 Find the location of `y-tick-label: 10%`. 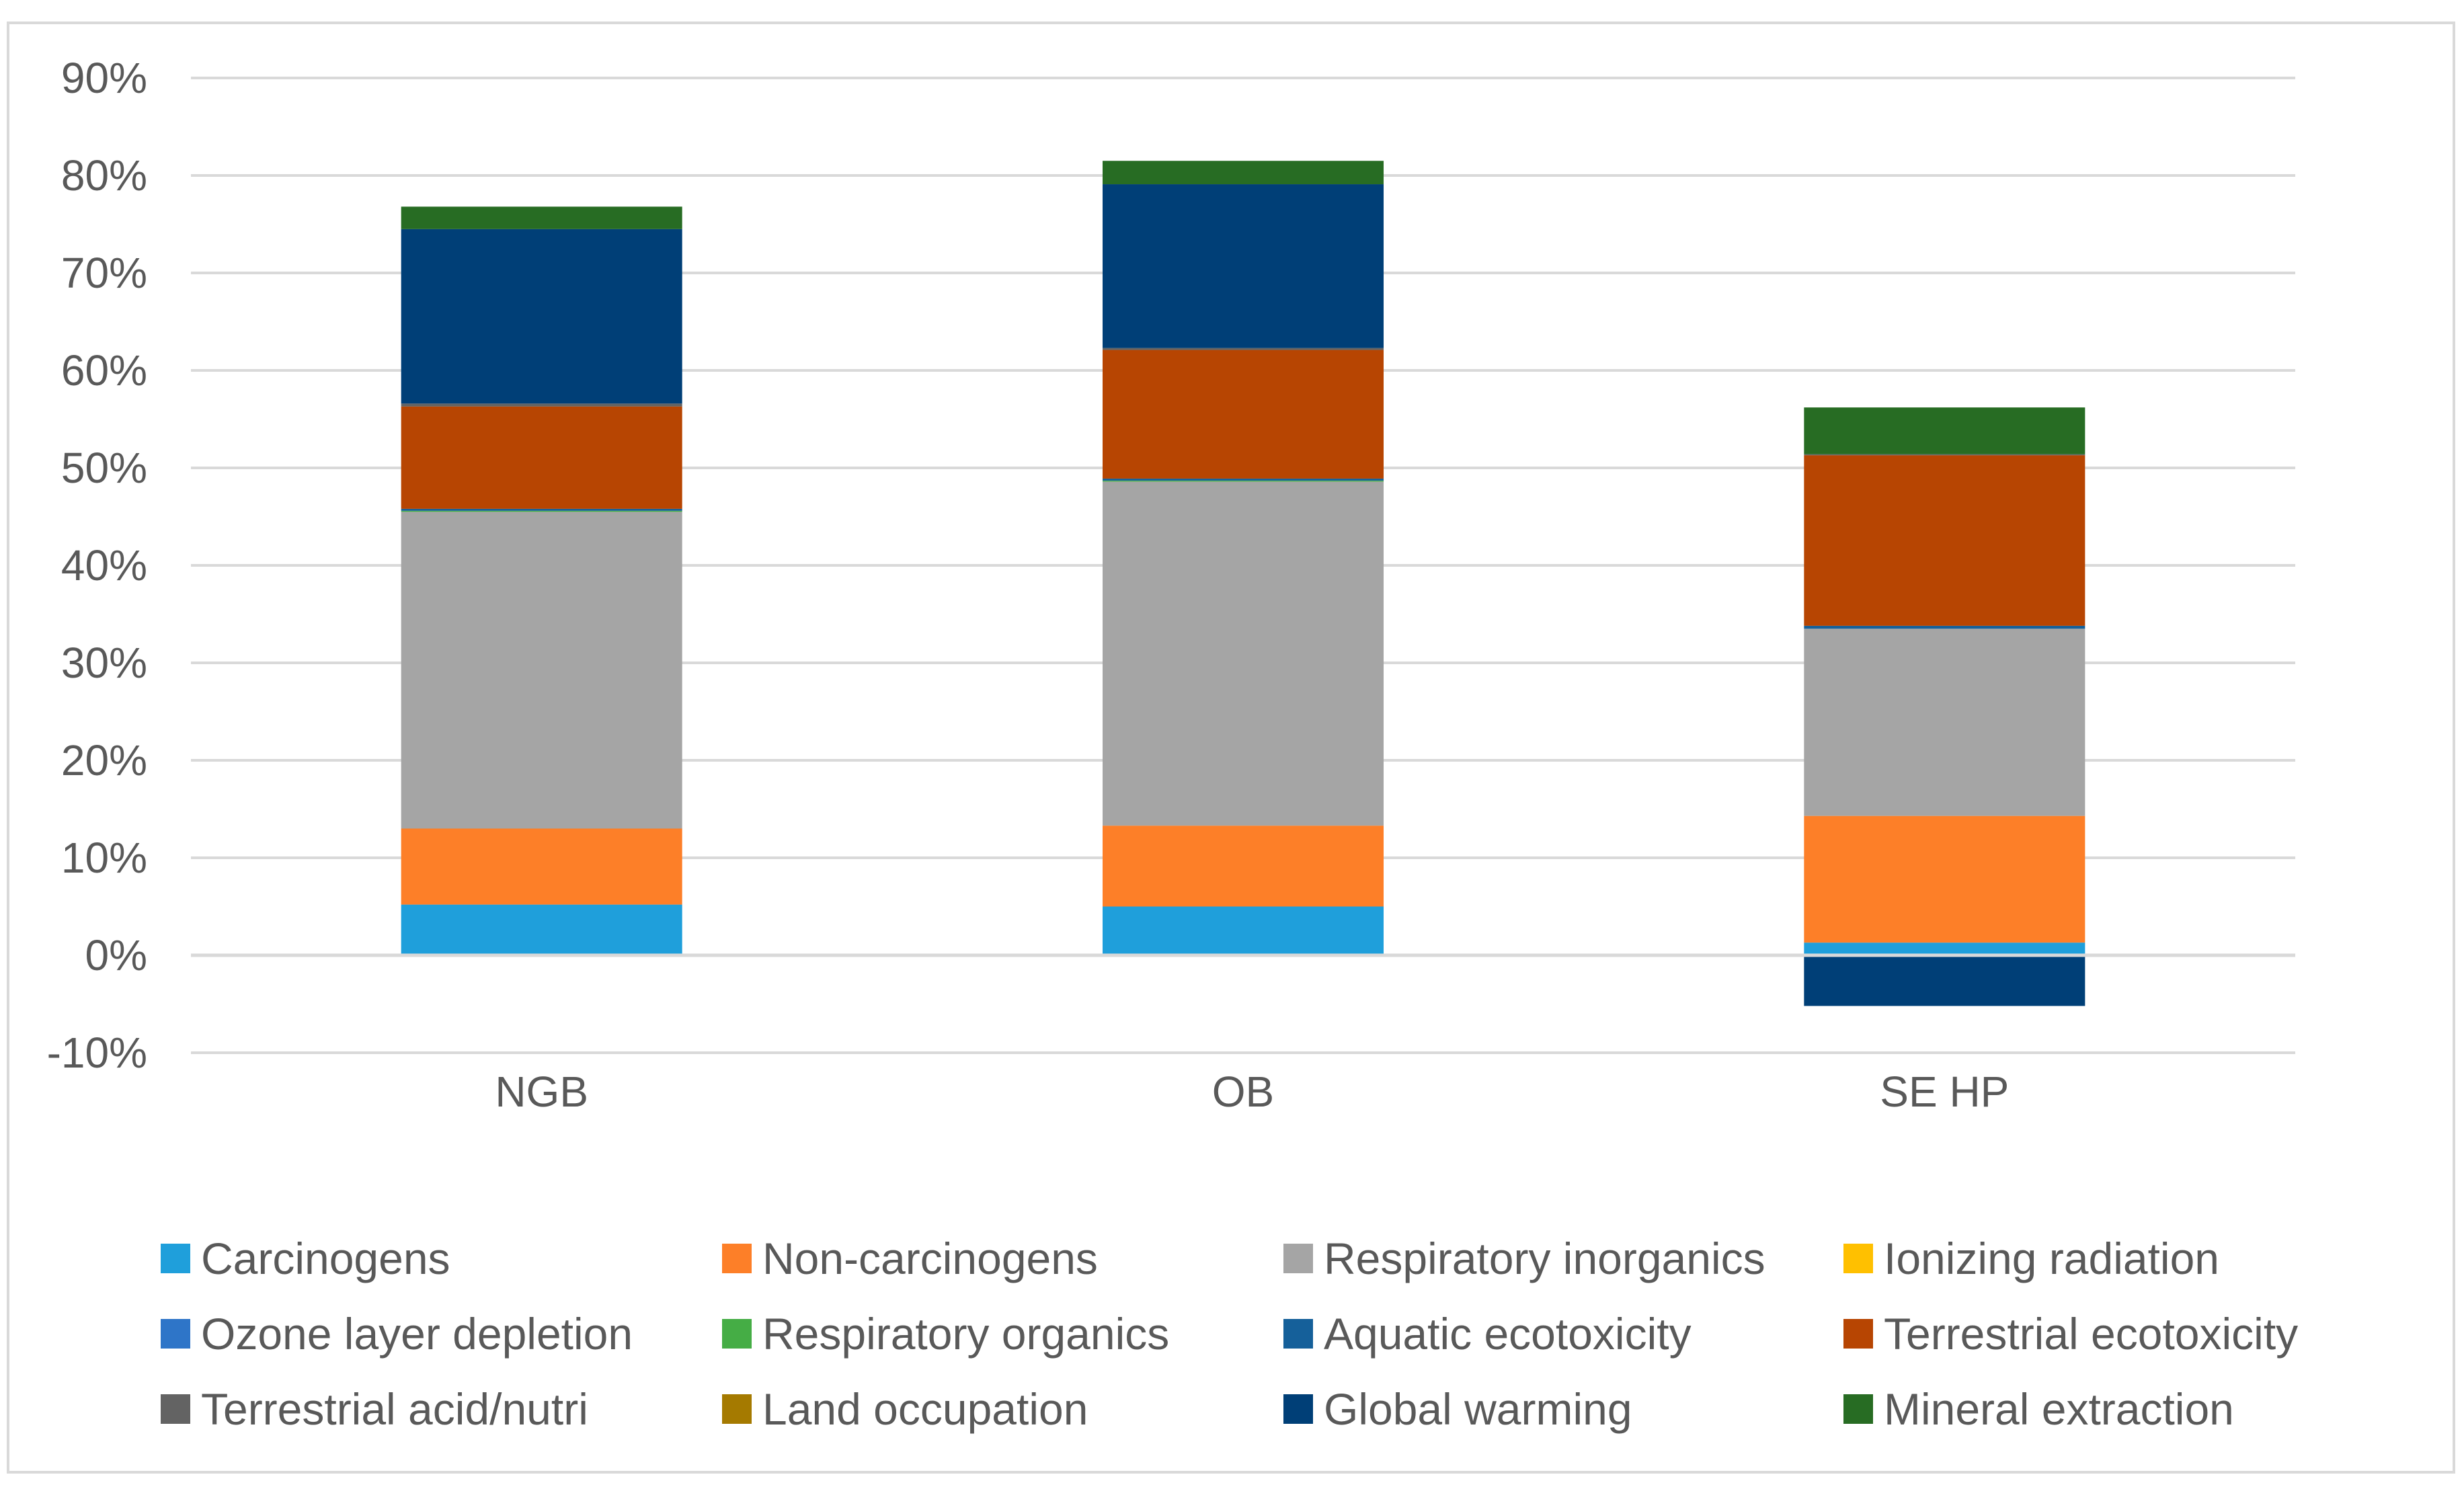

y-tick-label: 10% is located at coordinates (104, 858).